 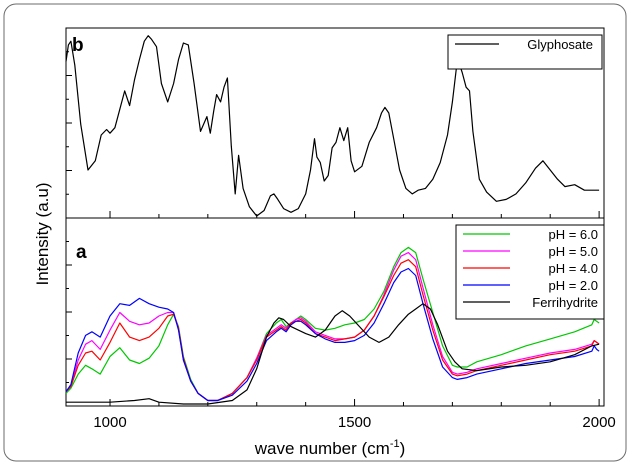 I want to click on x-tick-label: 2000, so click(x=598, y=422).